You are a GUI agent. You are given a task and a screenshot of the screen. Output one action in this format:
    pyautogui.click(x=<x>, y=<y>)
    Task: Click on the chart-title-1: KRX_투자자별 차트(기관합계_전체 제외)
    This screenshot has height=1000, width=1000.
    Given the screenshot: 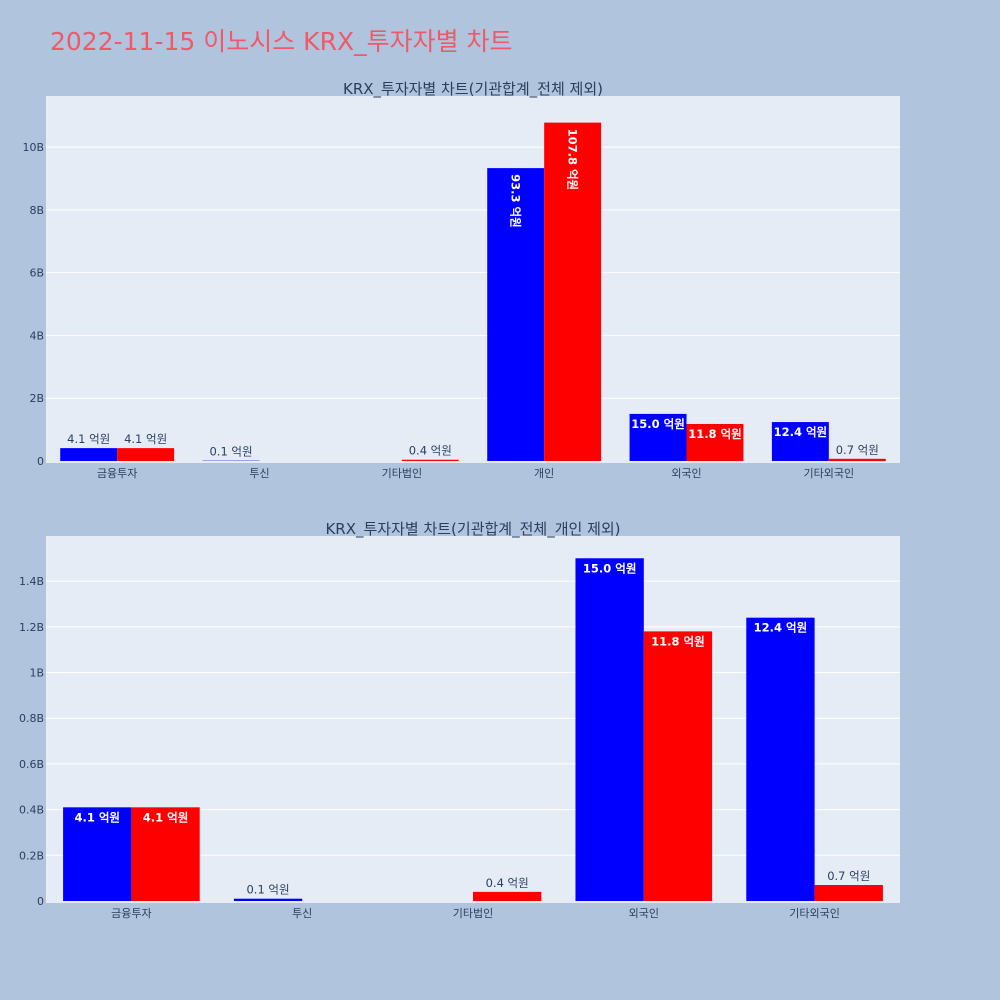 What is the action you would take?
    pyautogui.click(x=473, y=89)
    